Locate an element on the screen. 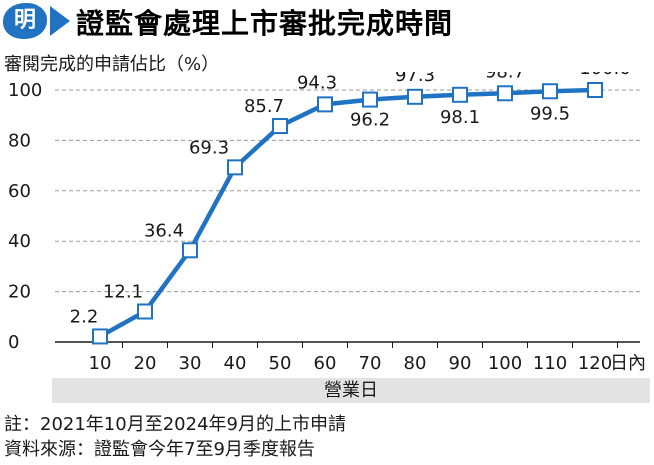 The width and height of the screenshot is (654, 465). data-label: 100.0 is located at coordinates (605, 75).